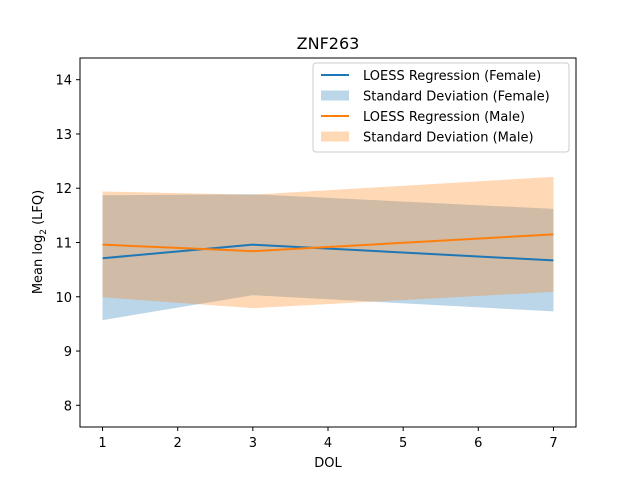 The width and height of the screenshot is (640, 480). What do you see at coordinates (63, 135) in the screenshot?
I see `y-tick-label: 13` at bounding box center [63, 135].